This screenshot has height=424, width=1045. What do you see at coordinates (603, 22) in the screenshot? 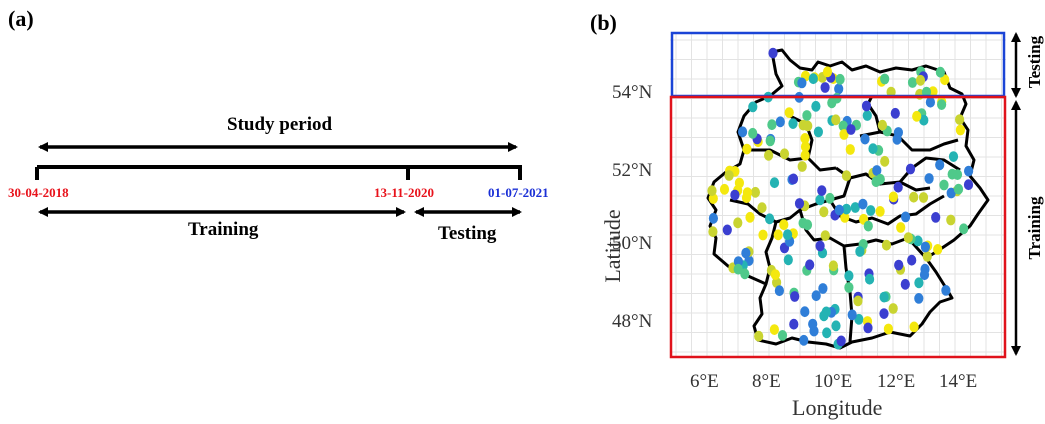
I see `panel-b-label: (b)` at bounding box center [603, 22].